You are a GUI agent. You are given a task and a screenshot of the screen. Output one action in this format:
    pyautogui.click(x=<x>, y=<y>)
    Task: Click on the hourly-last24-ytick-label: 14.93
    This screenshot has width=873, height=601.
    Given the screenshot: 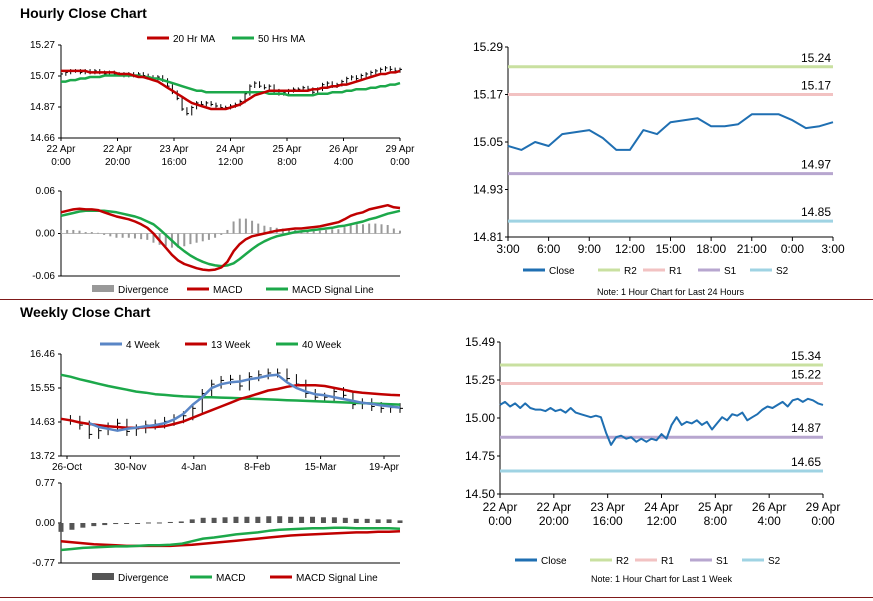 What is the action you would take?
    pyautogui.click(x=488, y=190)
    